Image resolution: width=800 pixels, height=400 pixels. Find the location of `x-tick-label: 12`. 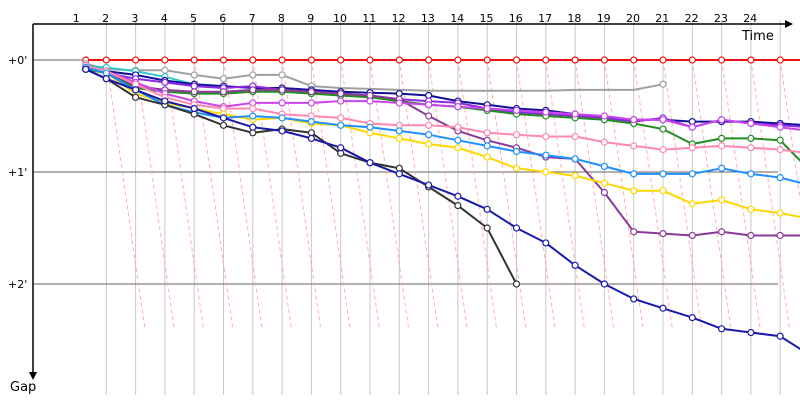

x-tick-label: 12 is located at coordinates (399, 18).